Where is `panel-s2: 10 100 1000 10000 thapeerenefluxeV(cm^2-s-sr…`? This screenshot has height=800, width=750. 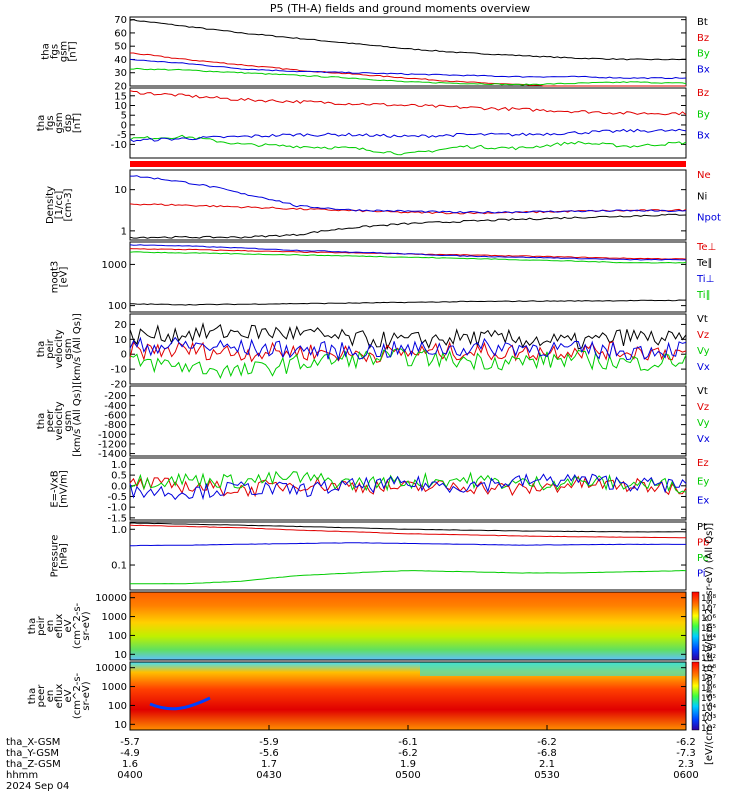
panel-s2: 10 100 1000 10000 thapeerenefluxeV(cm^2-s-sr… is located at coordinates (357, 696).